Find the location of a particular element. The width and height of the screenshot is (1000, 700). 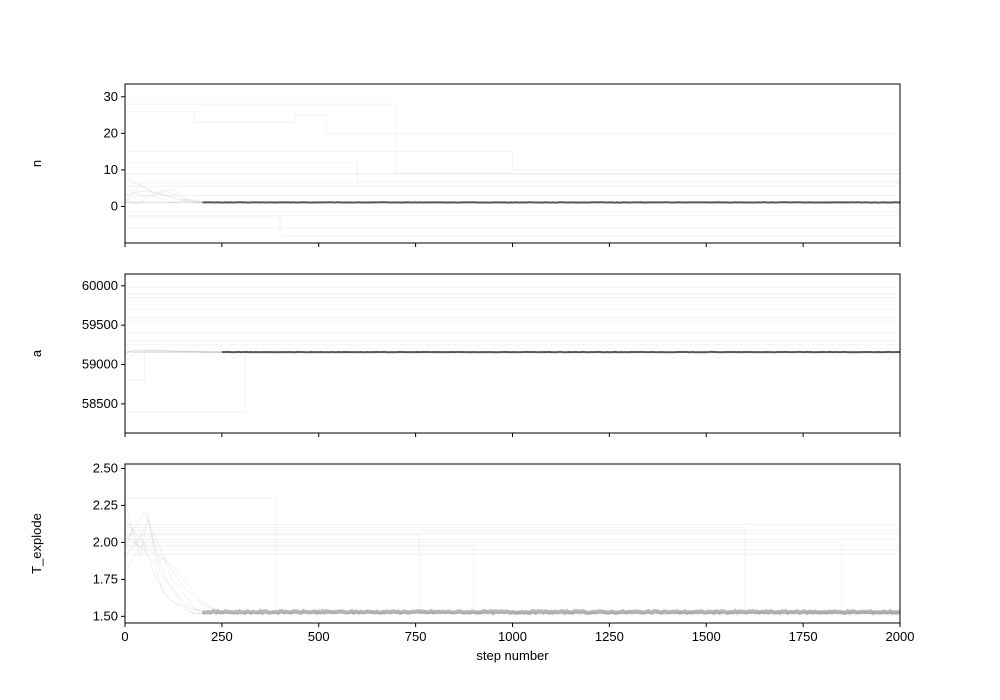

y-tick-label: 60000 is located at coordinates (100, 285).